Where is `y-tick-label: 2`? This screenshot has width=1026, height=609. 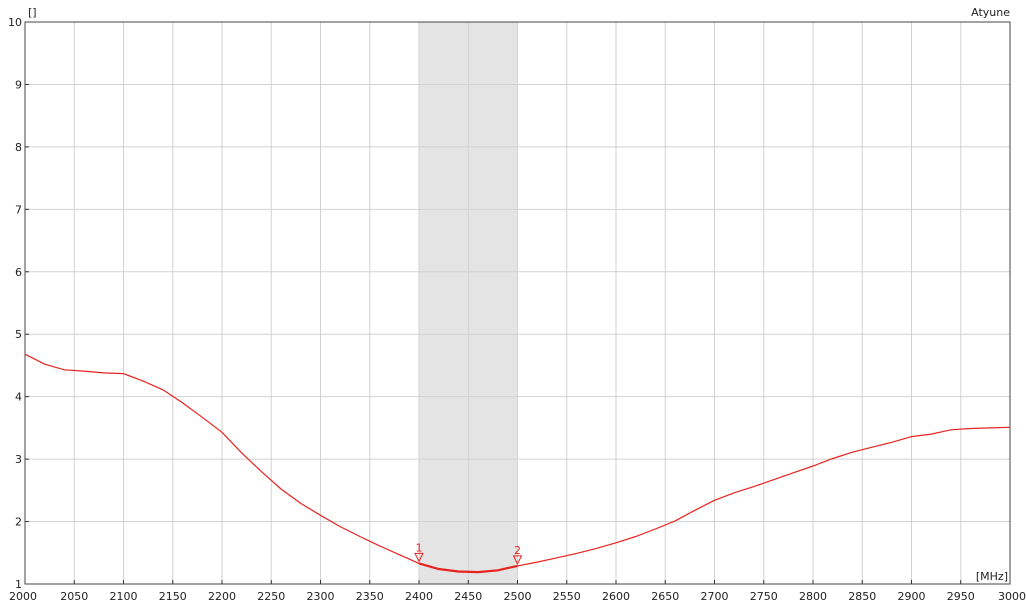
y-tick-label: 2 is located at coordinates (18, 522).